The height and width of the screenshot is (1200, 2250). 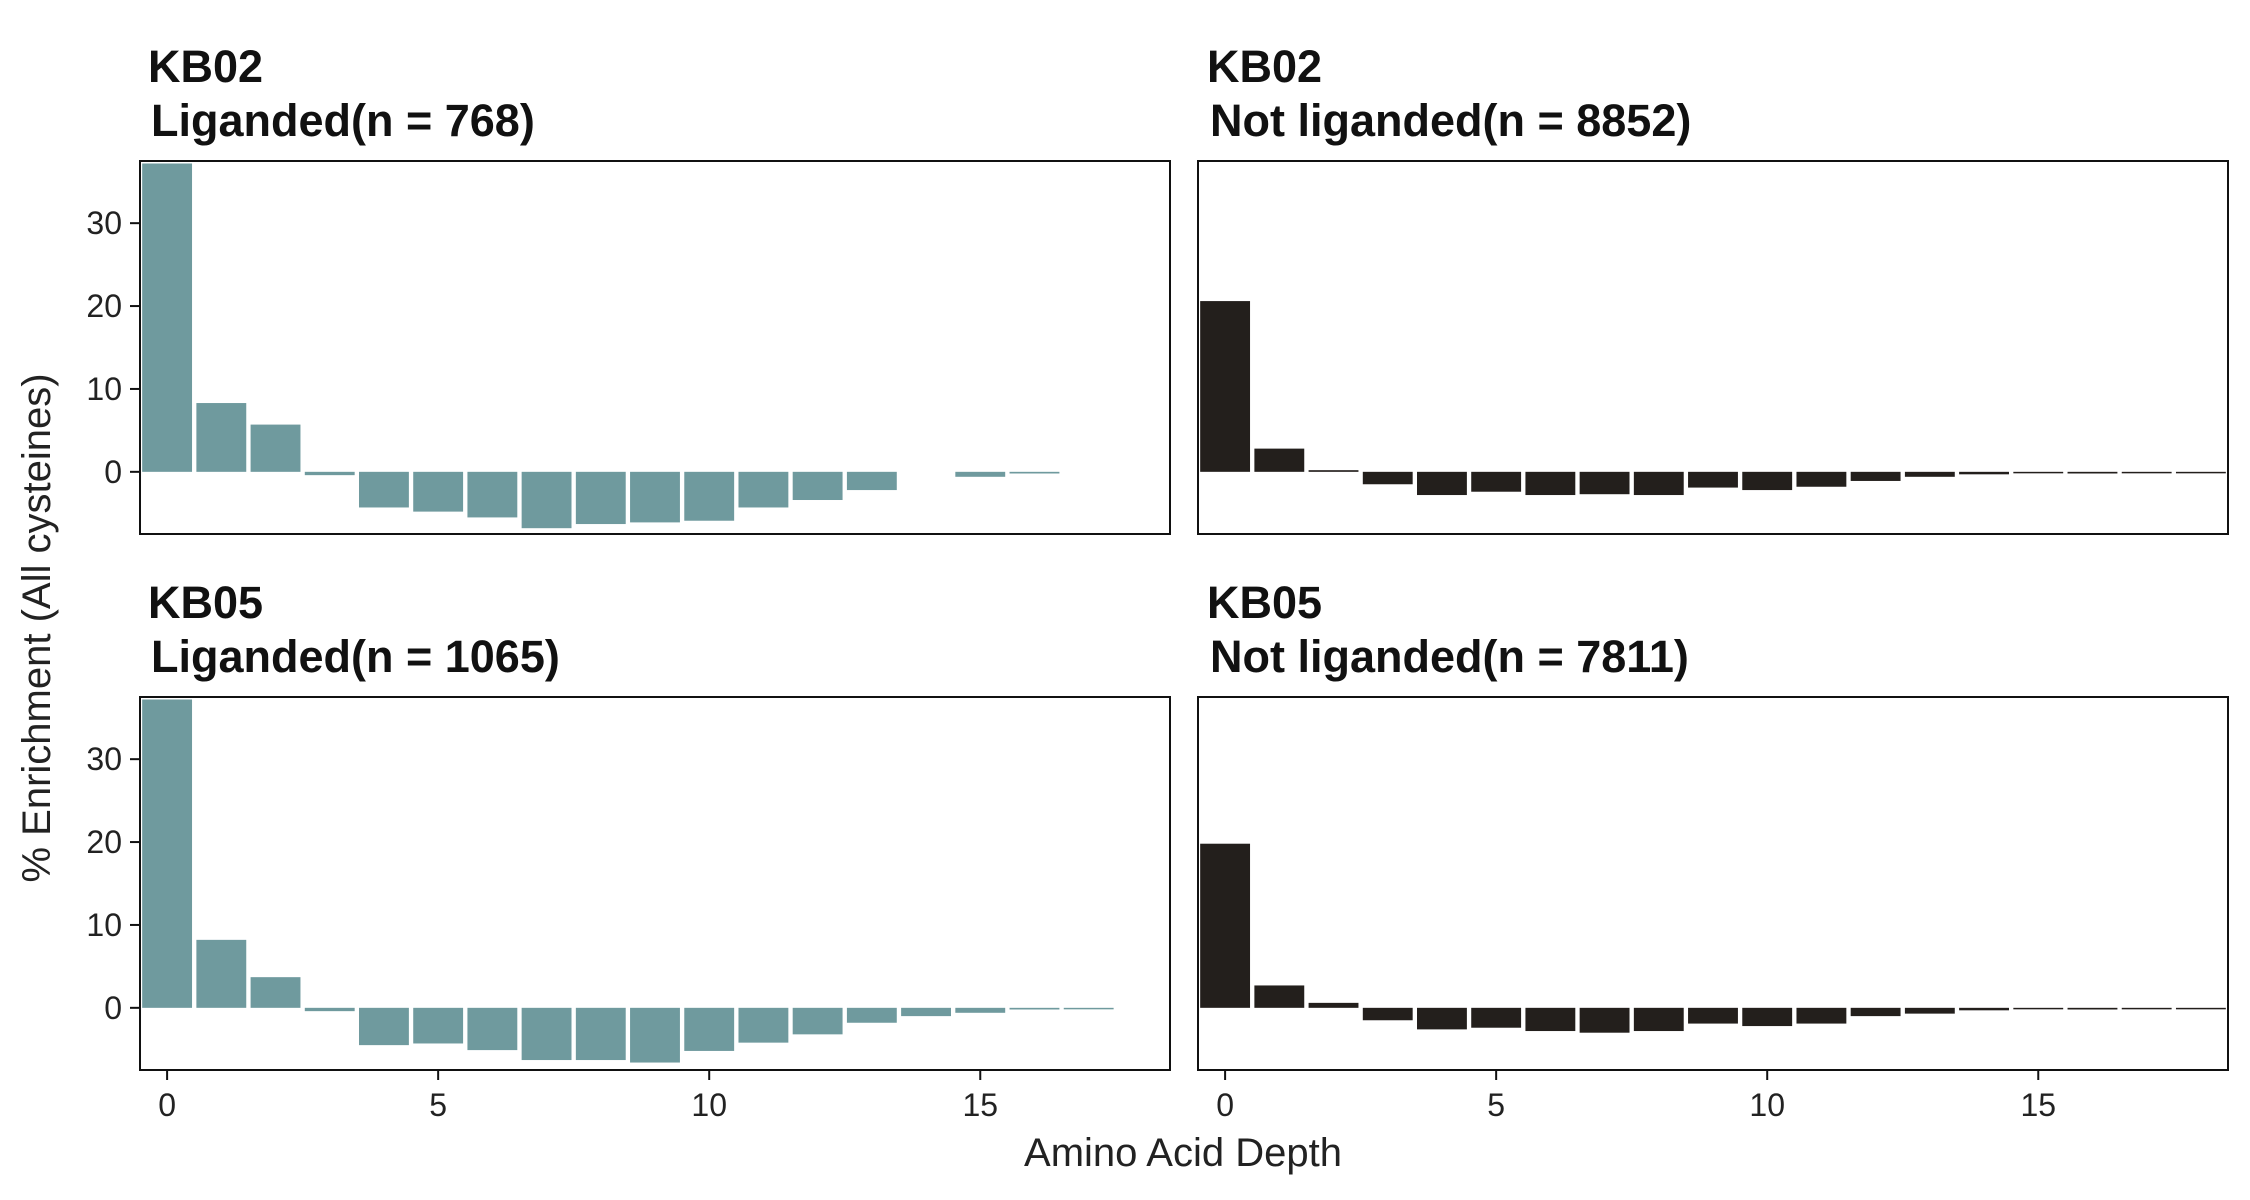 What do you see at coordinates (343, 120) in the screenshot?
I see `panel-1-title-line2: Liganded(n = 768)` at bounding box center [343, 120].